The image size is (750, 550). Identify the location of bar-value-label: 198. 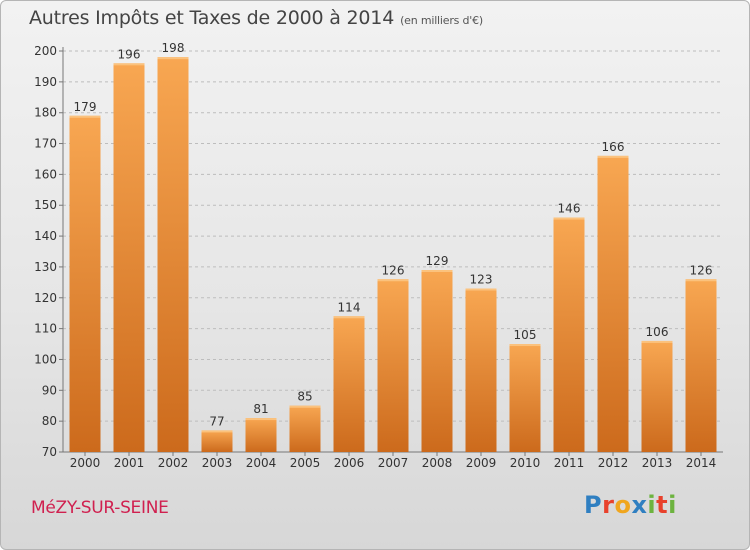
(173, 48).